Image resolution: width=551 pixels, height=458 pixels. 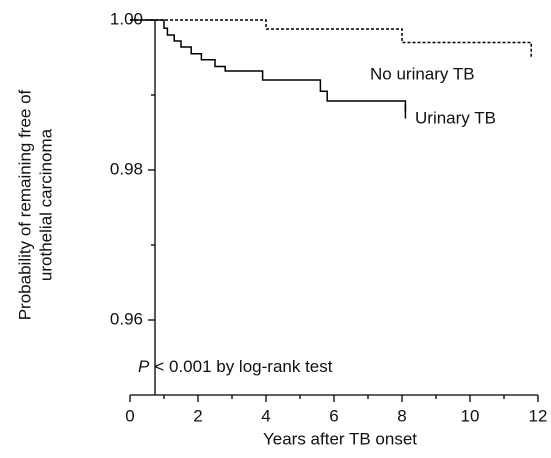 I want to click on annotation-italic: P, so click(x=144, y=366).